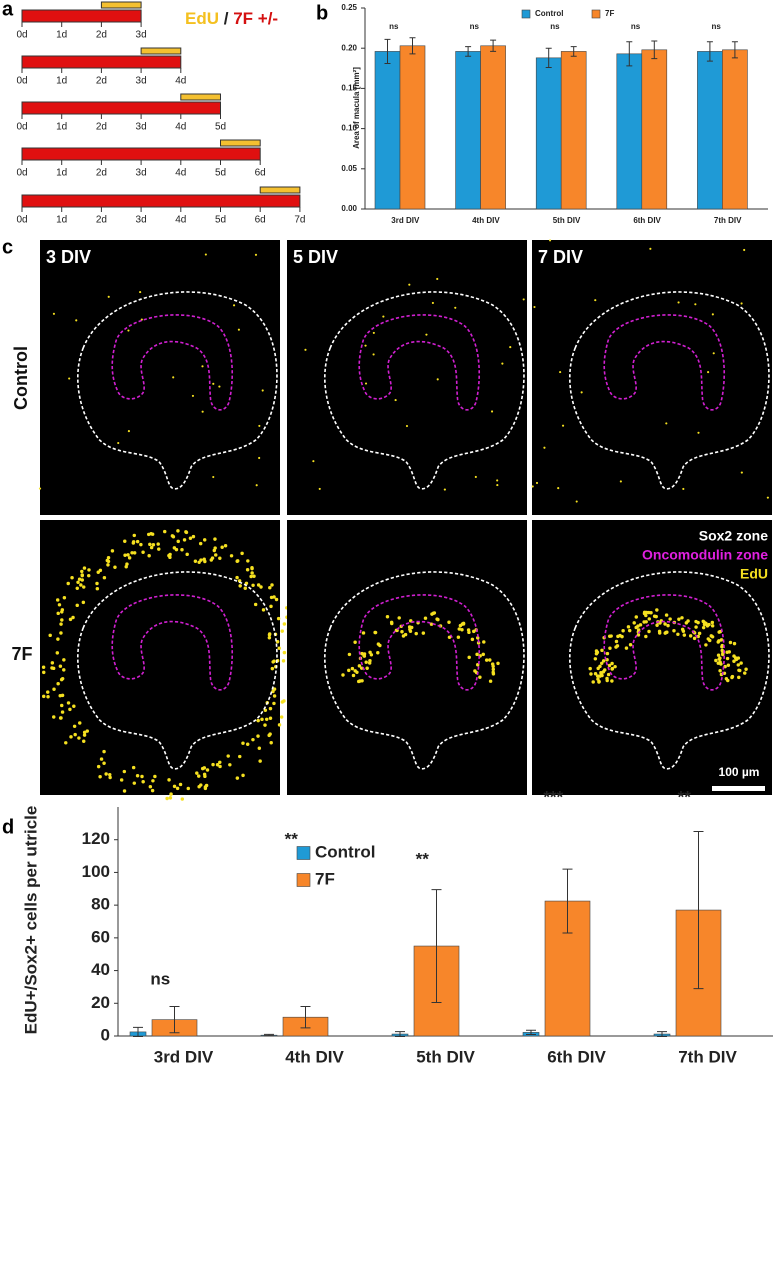 The width and height of the screenshot is (775, 1269). What do you see at coordinates (325, 878) in the screenshot?
I see `legend-label: 7F` at bounding box center [325, 878].